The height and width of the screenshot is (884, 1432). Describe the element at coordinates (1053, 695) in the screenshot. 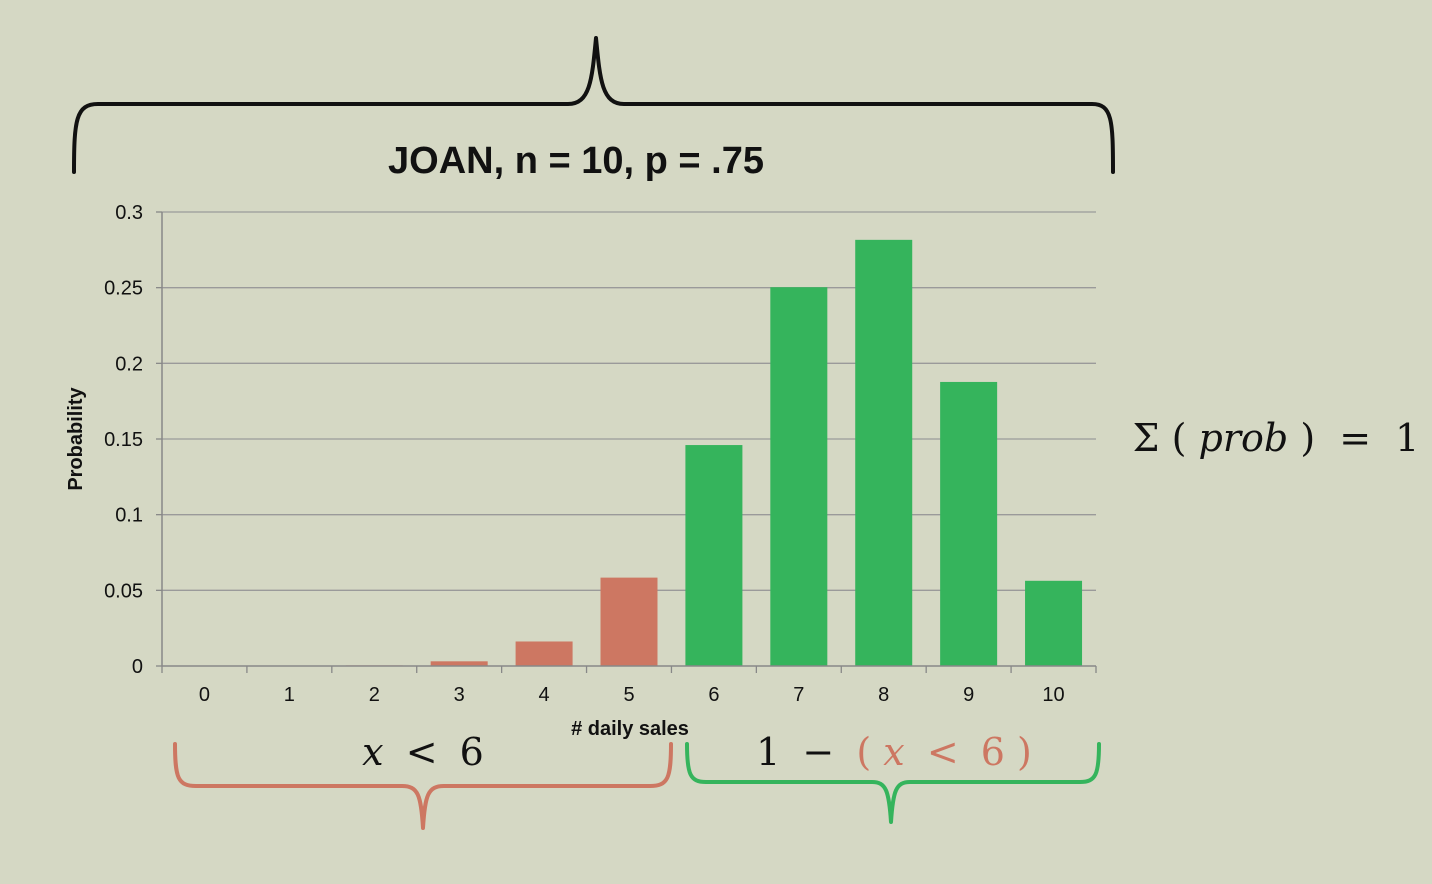

I see `x-tick-label-10: 10` at that location.